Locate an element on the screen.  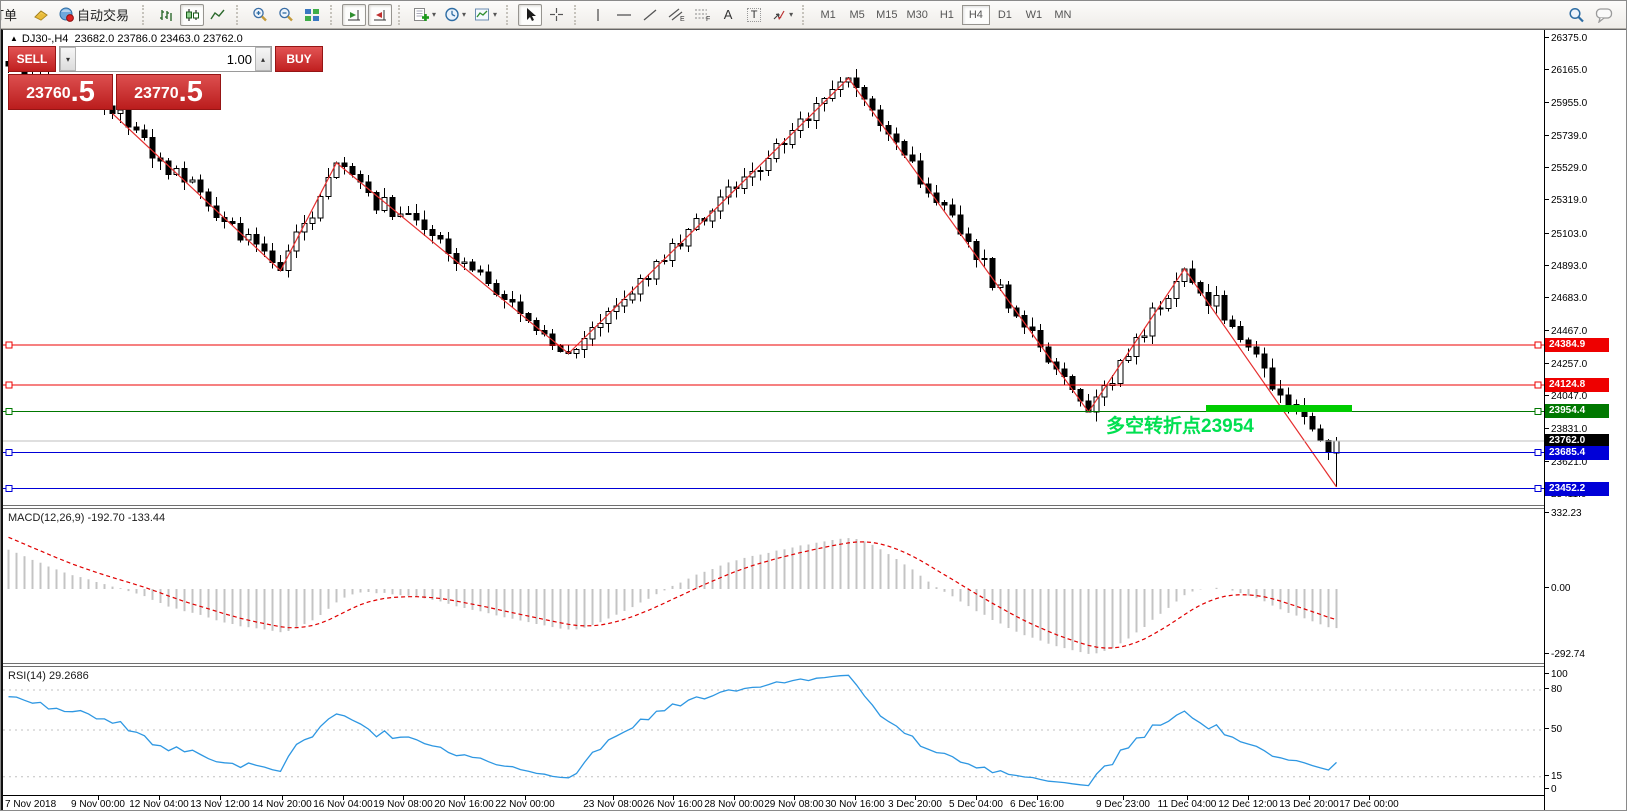
price-tick-label: 24257.0 is located at coordinates (1566, 364).